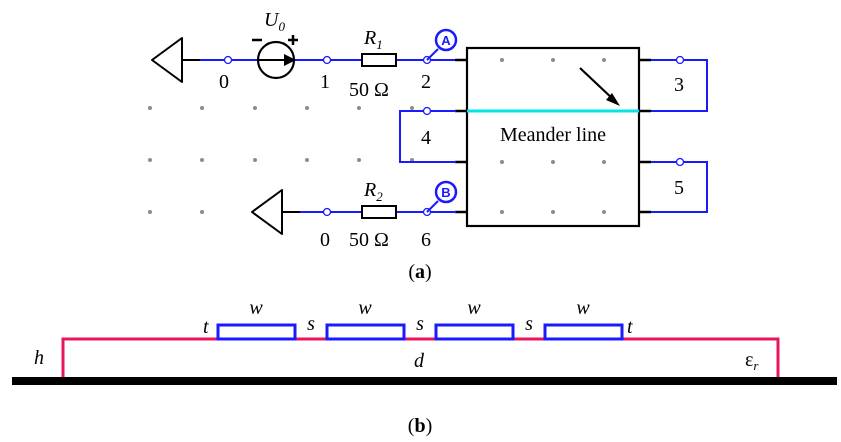 Image resolution: width=841 pixels, height=442 pixels. Describe the element at coordinates (175, 60) in the screenshot. I see `ground-symbol-top` at that location.